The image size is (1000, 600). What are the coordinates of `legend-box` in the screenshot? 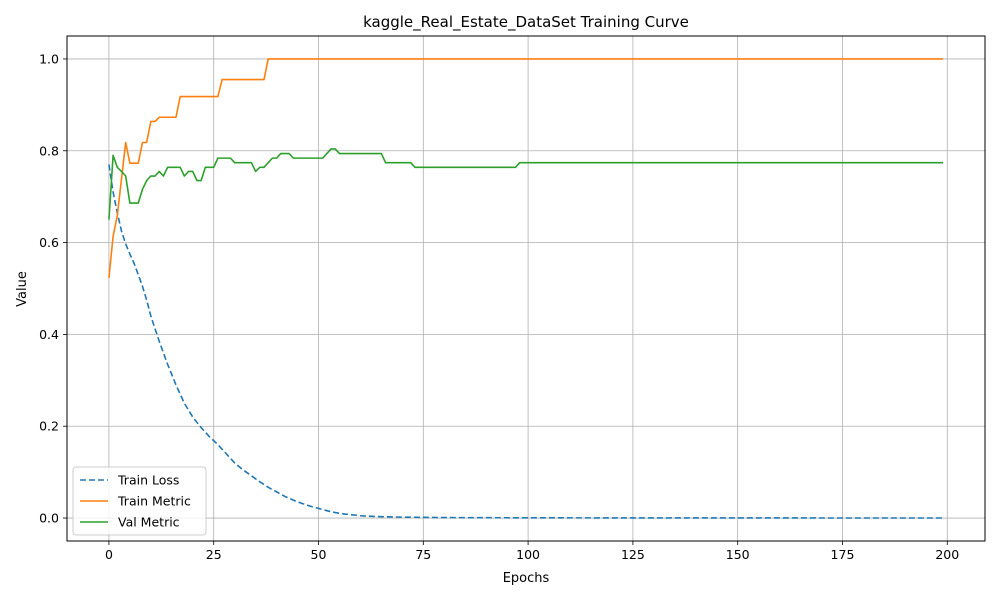 It's located at (139, 501).